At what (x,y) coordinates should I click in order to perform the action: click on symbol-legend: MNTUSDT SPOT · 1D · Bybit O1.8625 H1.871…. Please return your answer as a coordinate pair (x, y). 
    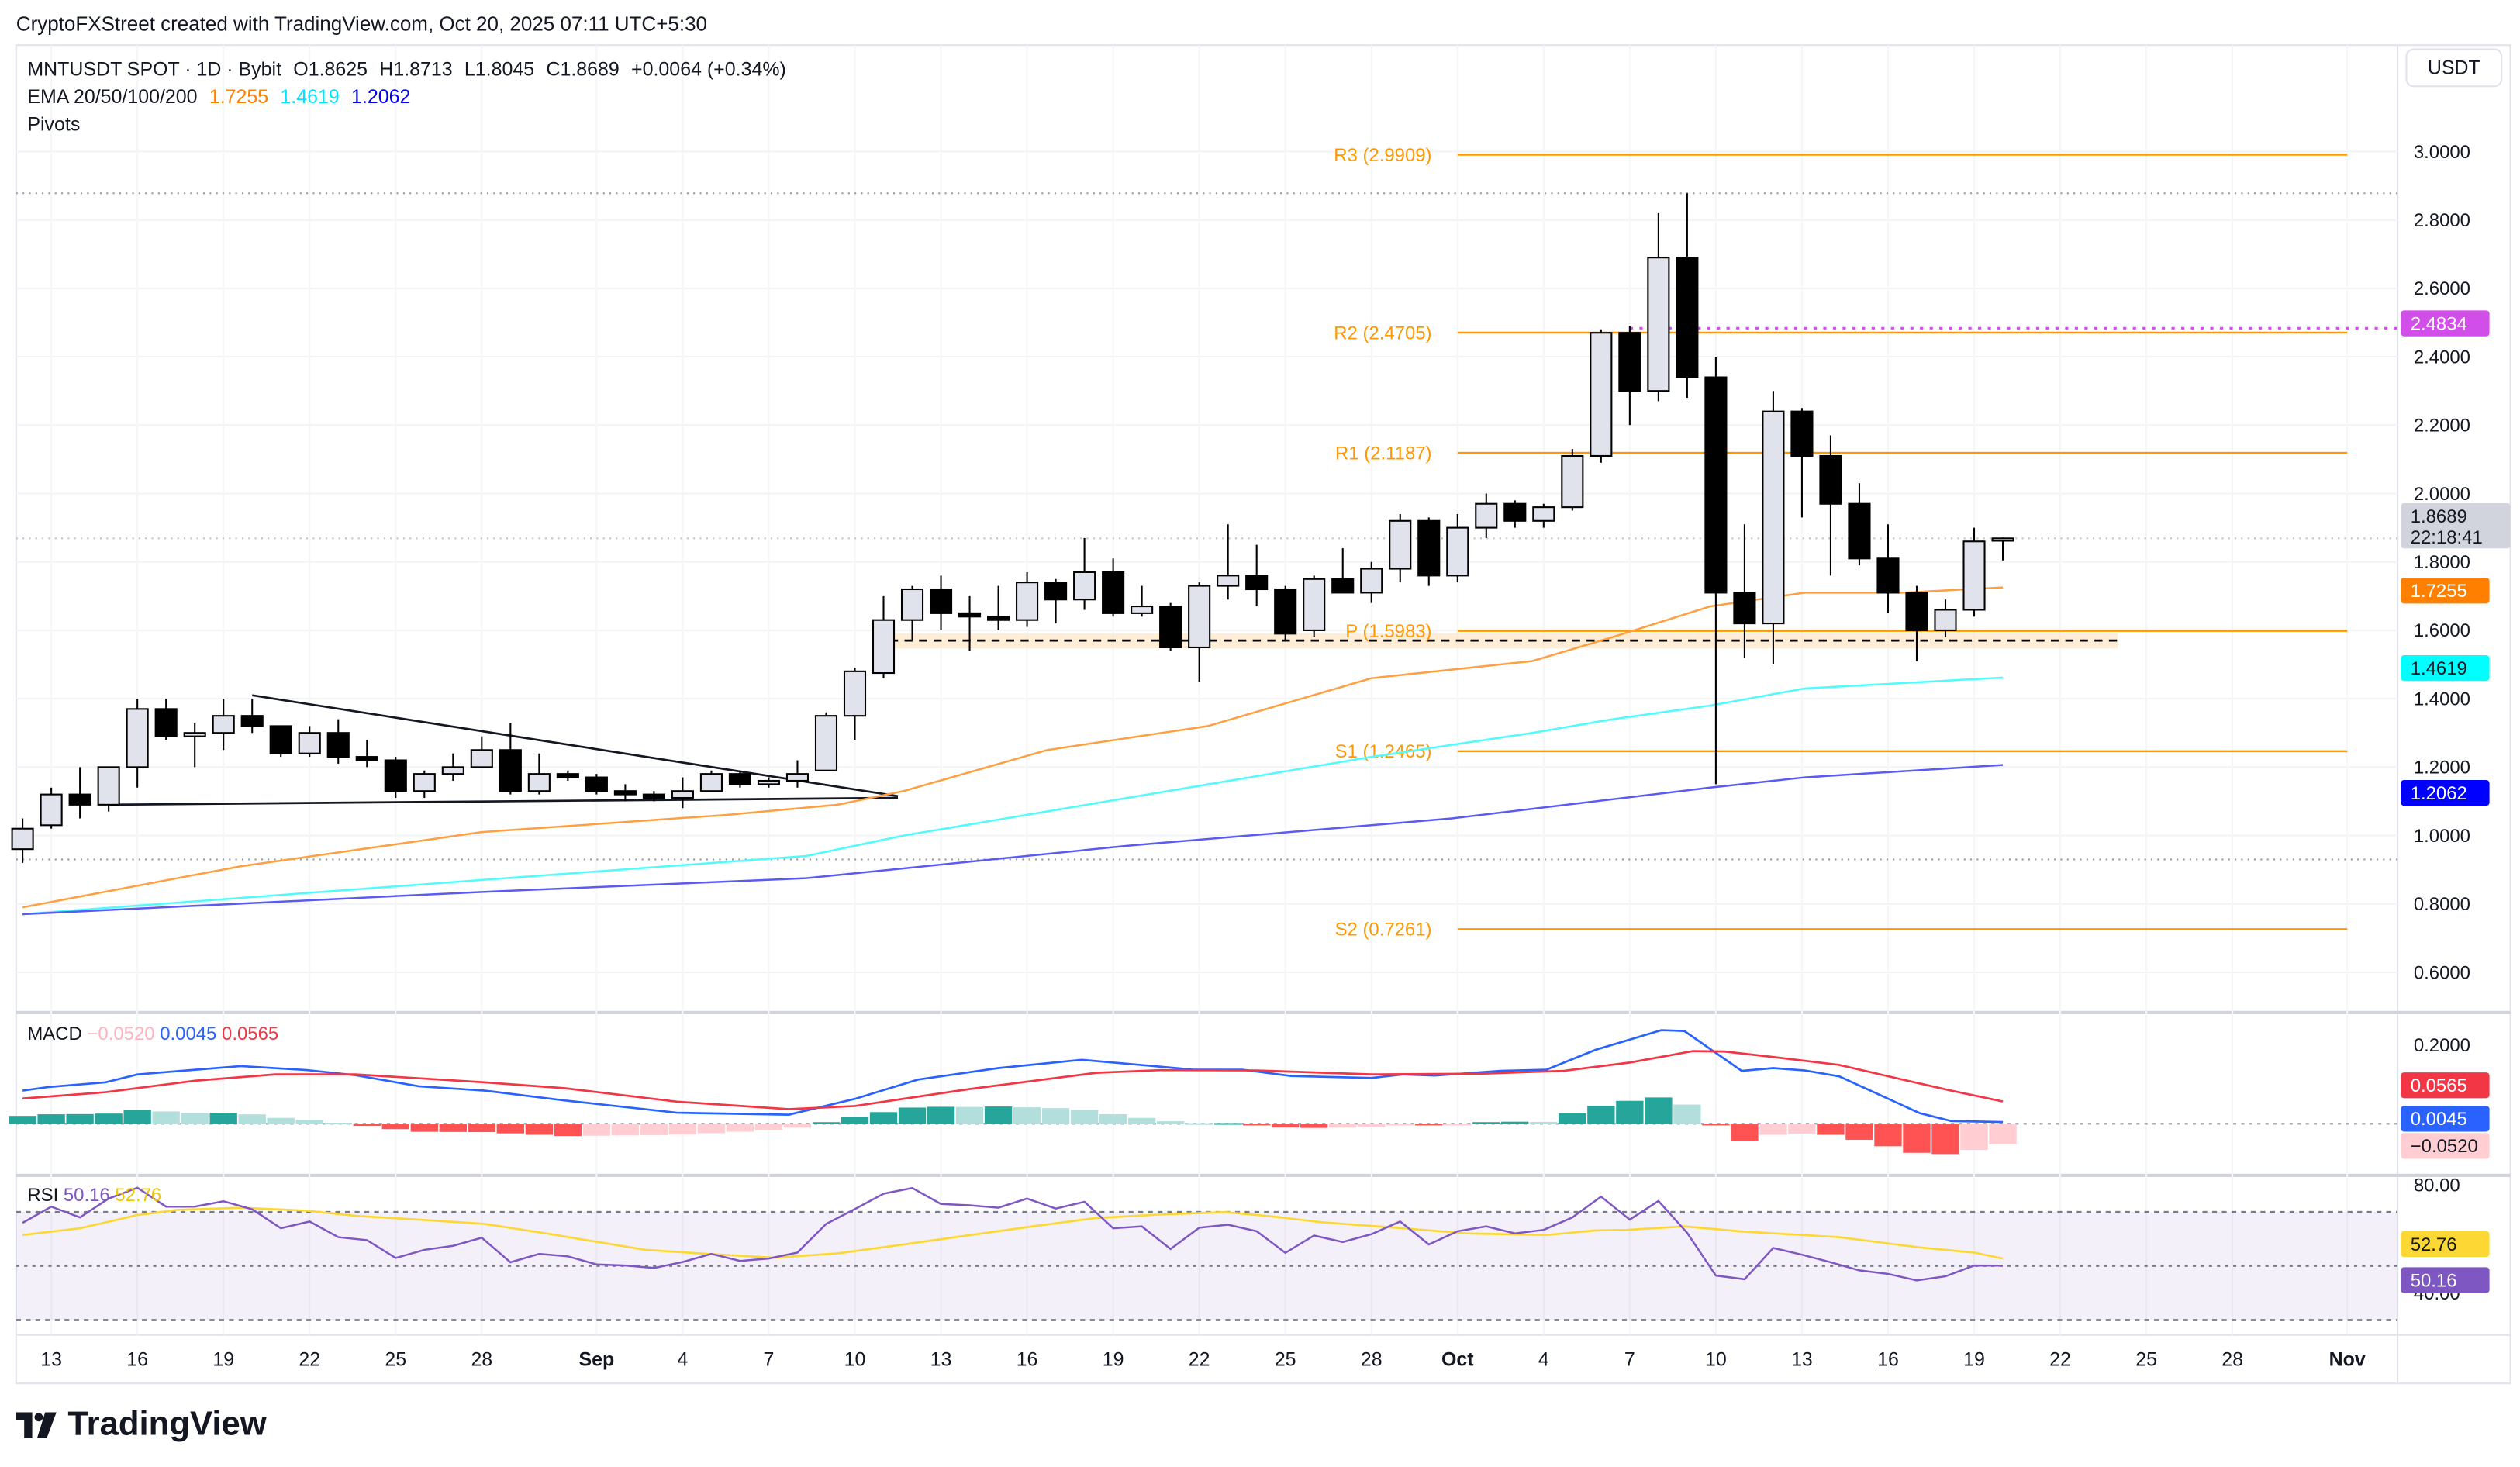
    Looking at the image, I should click on (409, 70).